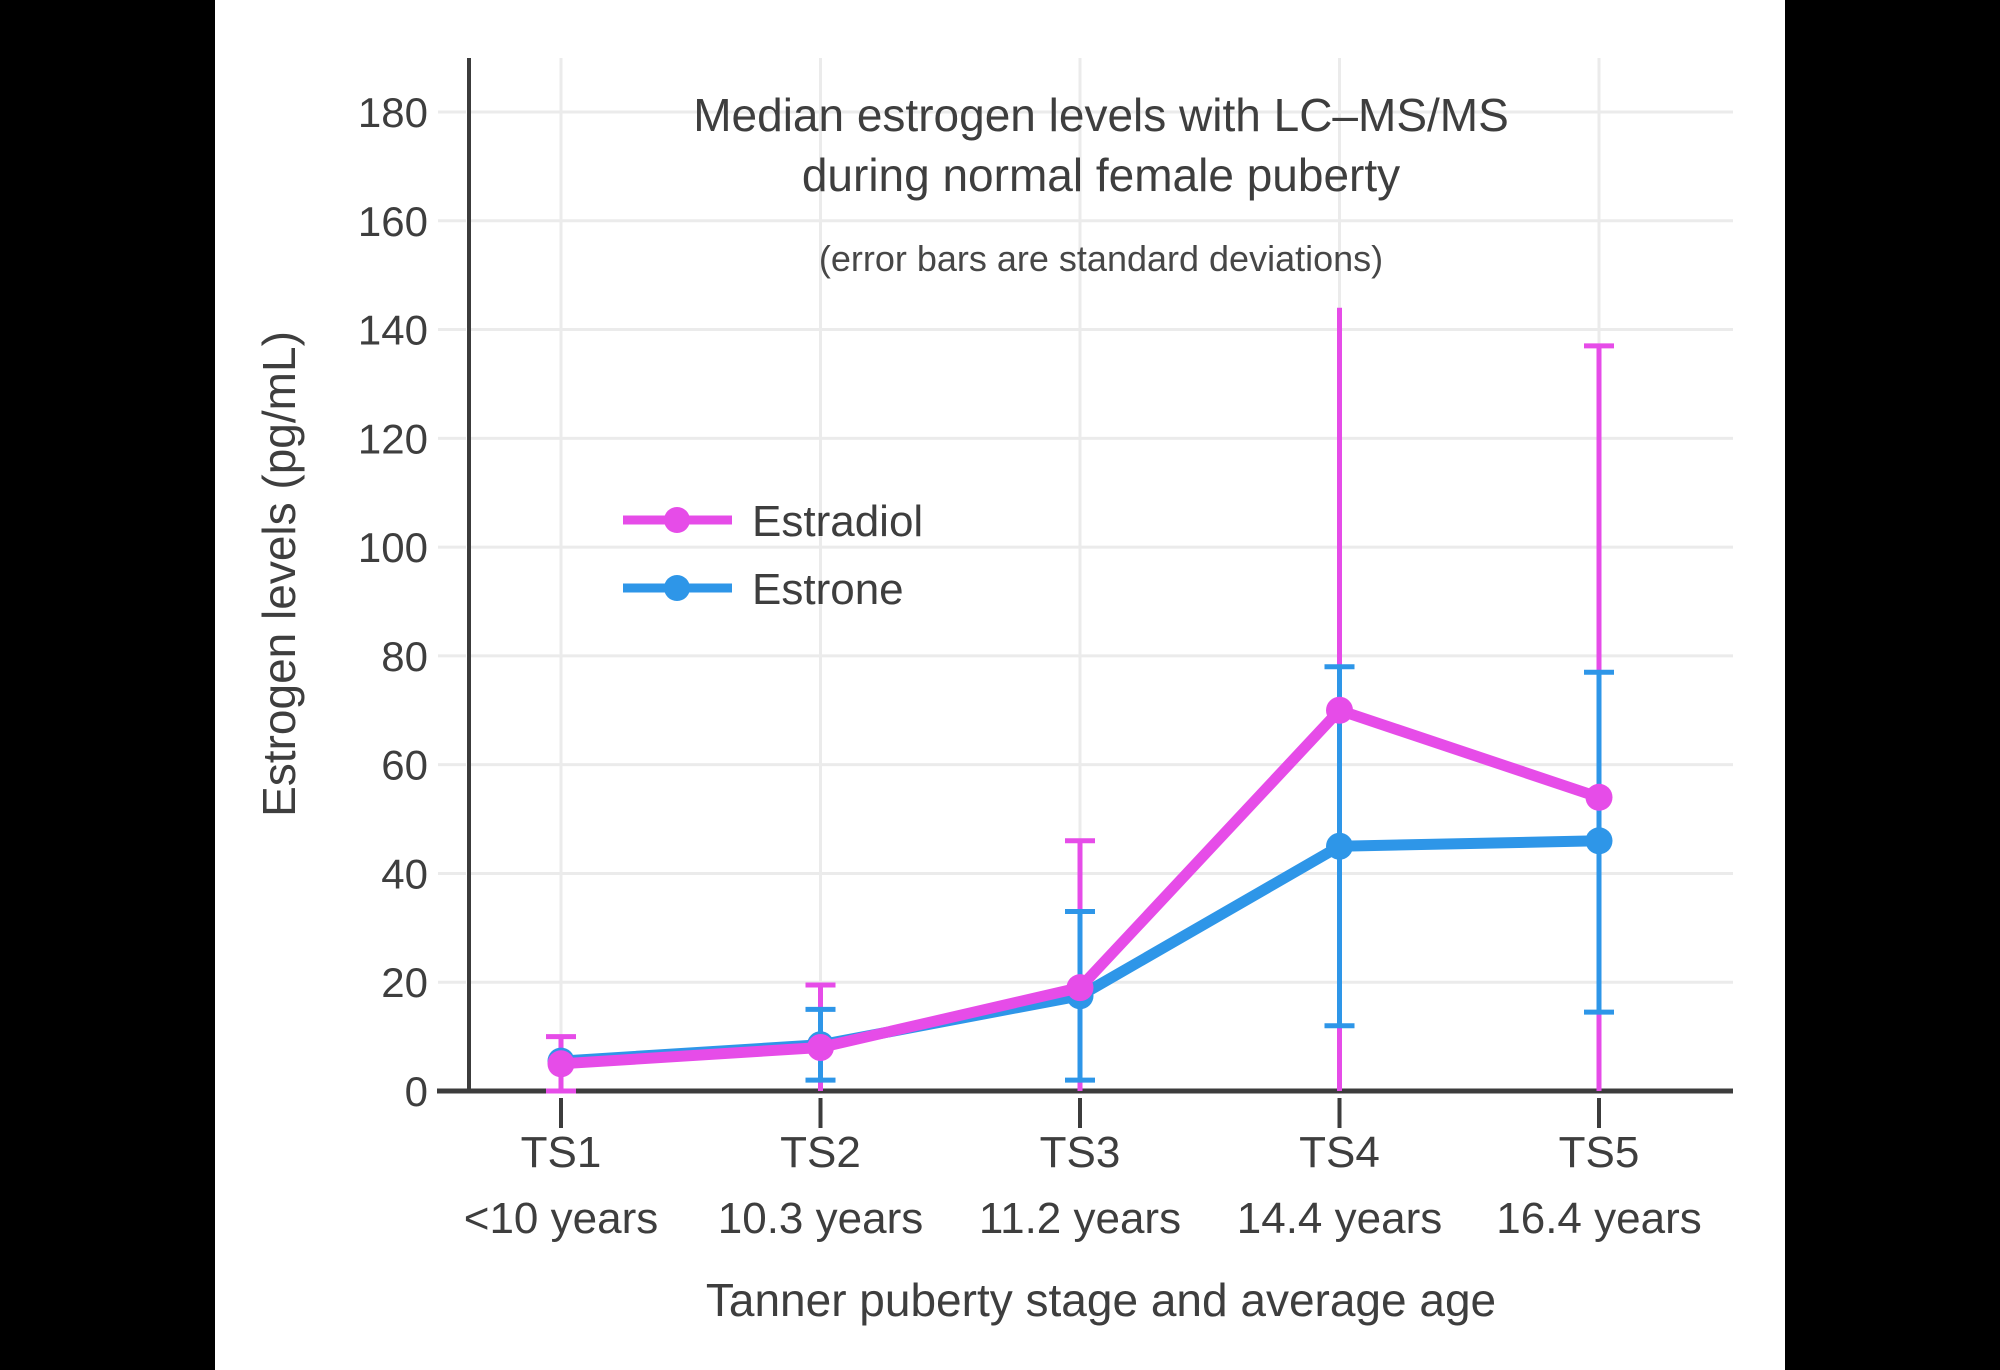 The height and width of the screenshot is (1370, 2000). I want to click on x-tick-label: TS3, so click(1080, 1152).